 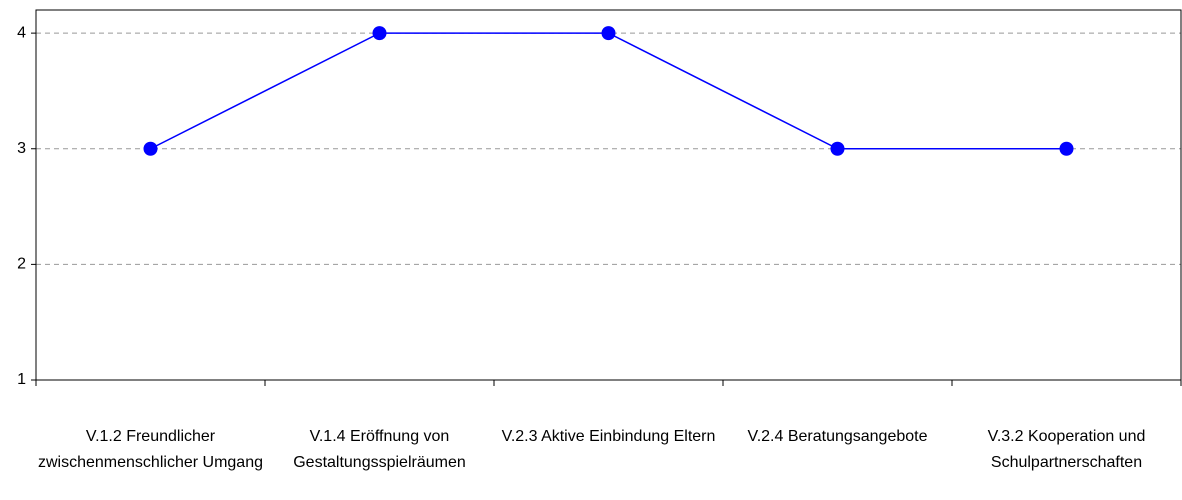 What do you see at coordinates (21, 264) in the screenshot?
I see `y-tick-label: 2` at bounding box center [21, 264].